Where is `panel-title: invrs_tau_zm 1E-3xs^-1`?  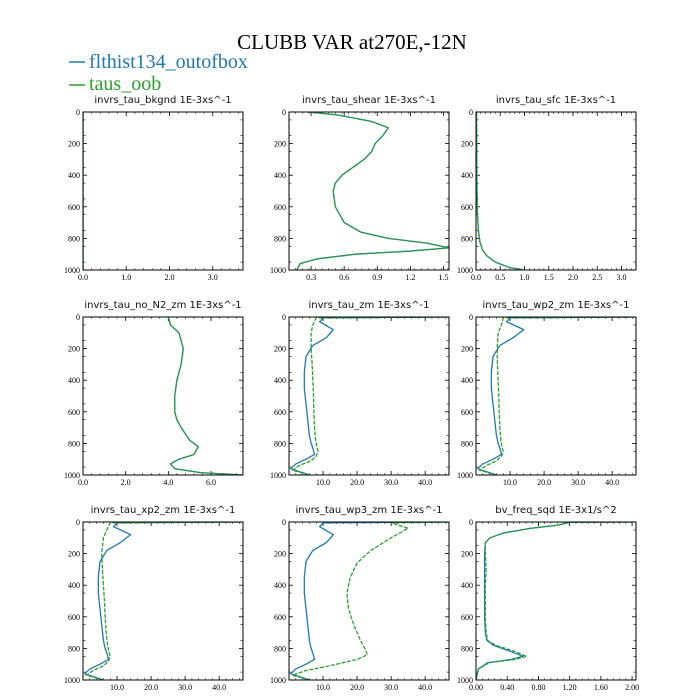
panel-title: invrs_tau_zm 1E-3xs^-1 is located at coordinates (368, 305).